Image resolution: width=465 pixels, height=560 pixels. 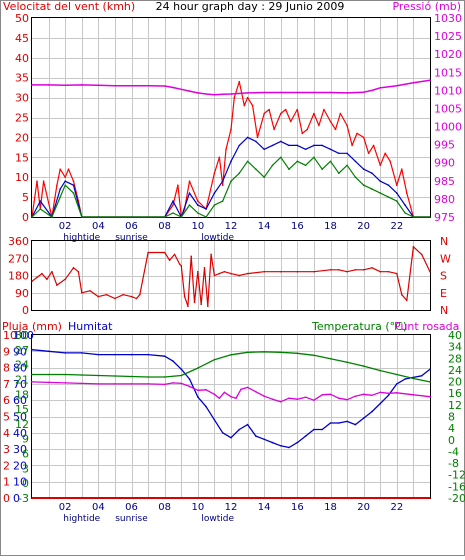 What do you see at coordinates (363, 226) in the screenshot?
I see `hour-tick-label: 20` at bounding box center [363, 226].